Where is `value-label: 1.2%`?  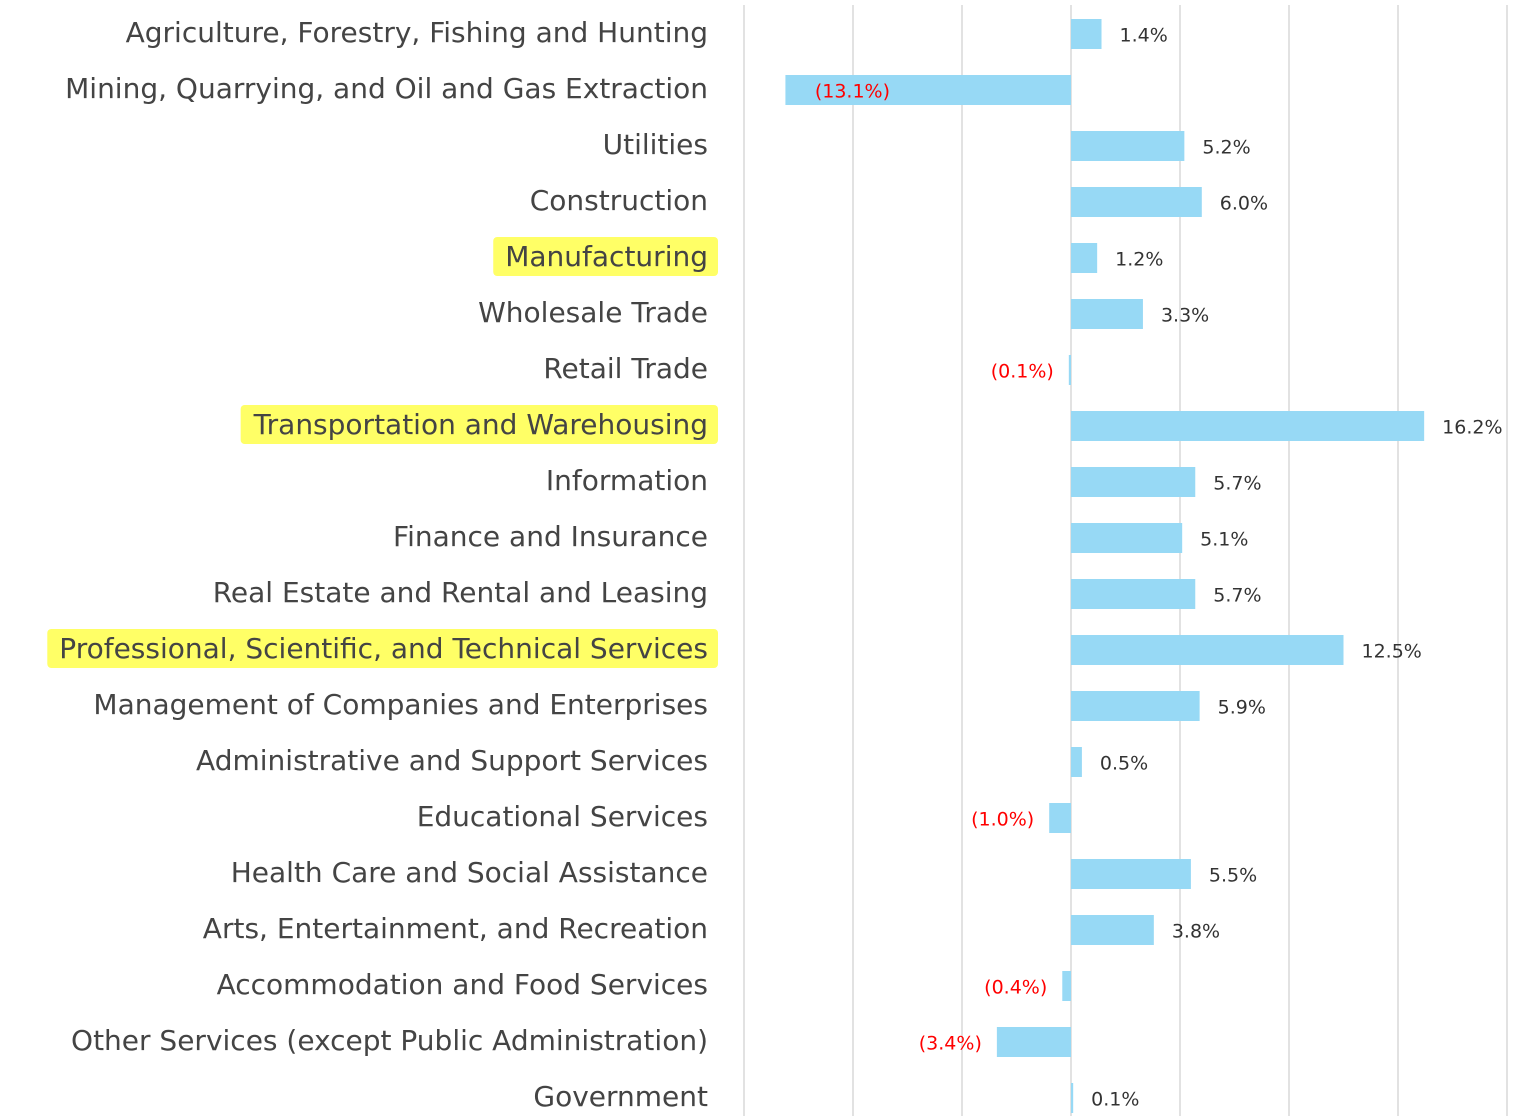 value-label: 1.2% is located at coordinates (1139, 260).